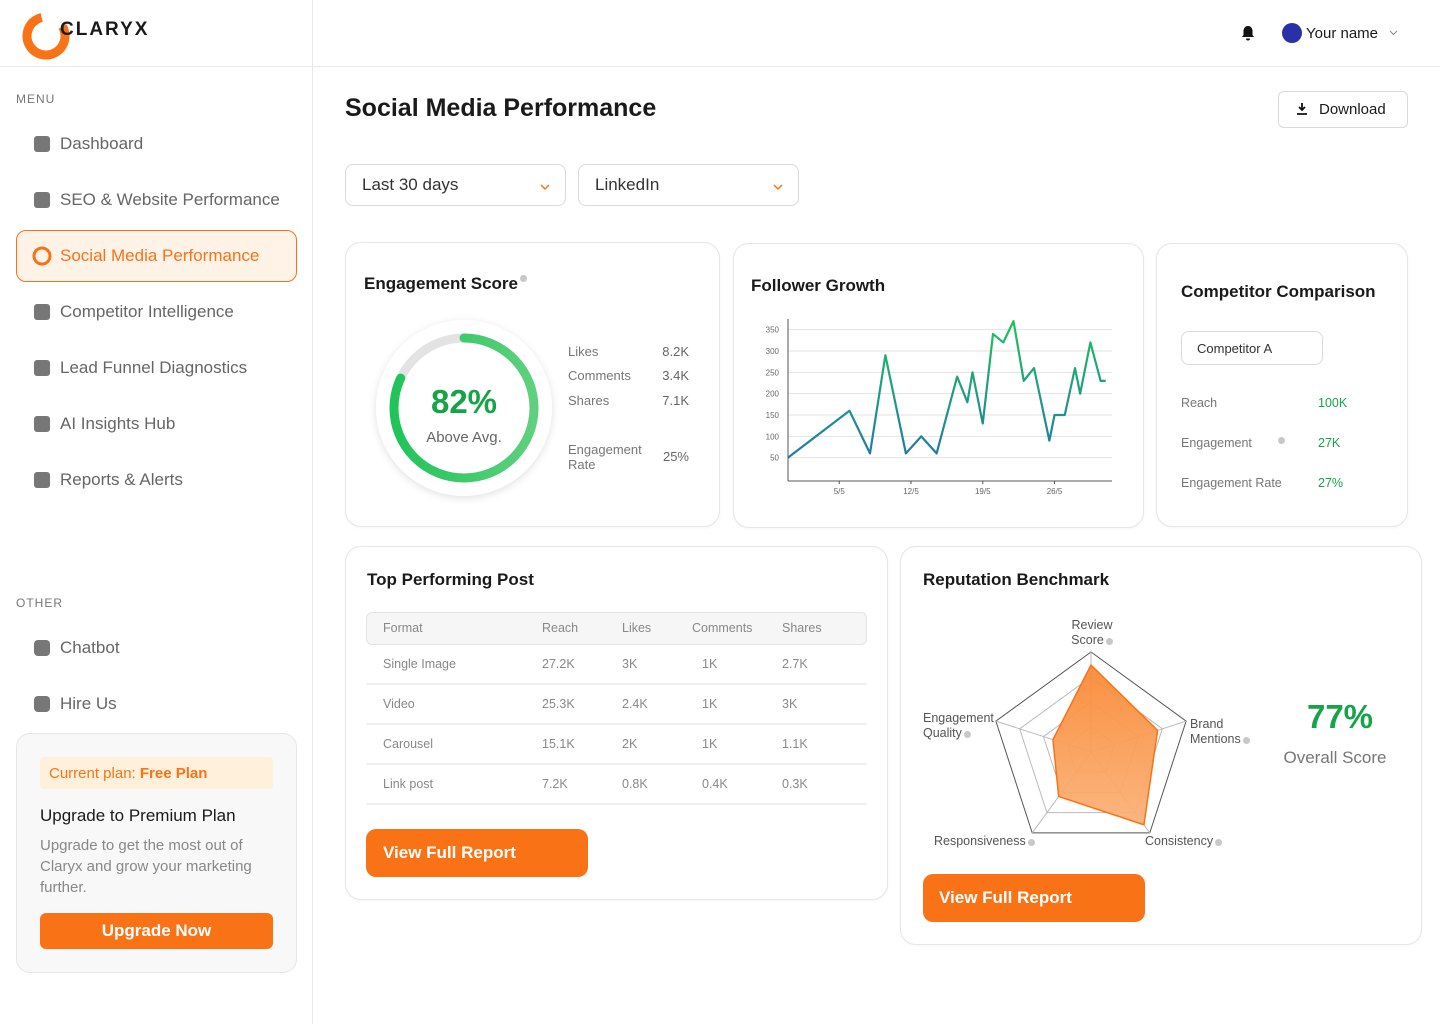 This screenshot has width=1440, height=1024. What do you see at coordinates (1190, 841) in the screenshot?
I see `radar-axis-label: Consistency` at bounding box center [1190, 841].